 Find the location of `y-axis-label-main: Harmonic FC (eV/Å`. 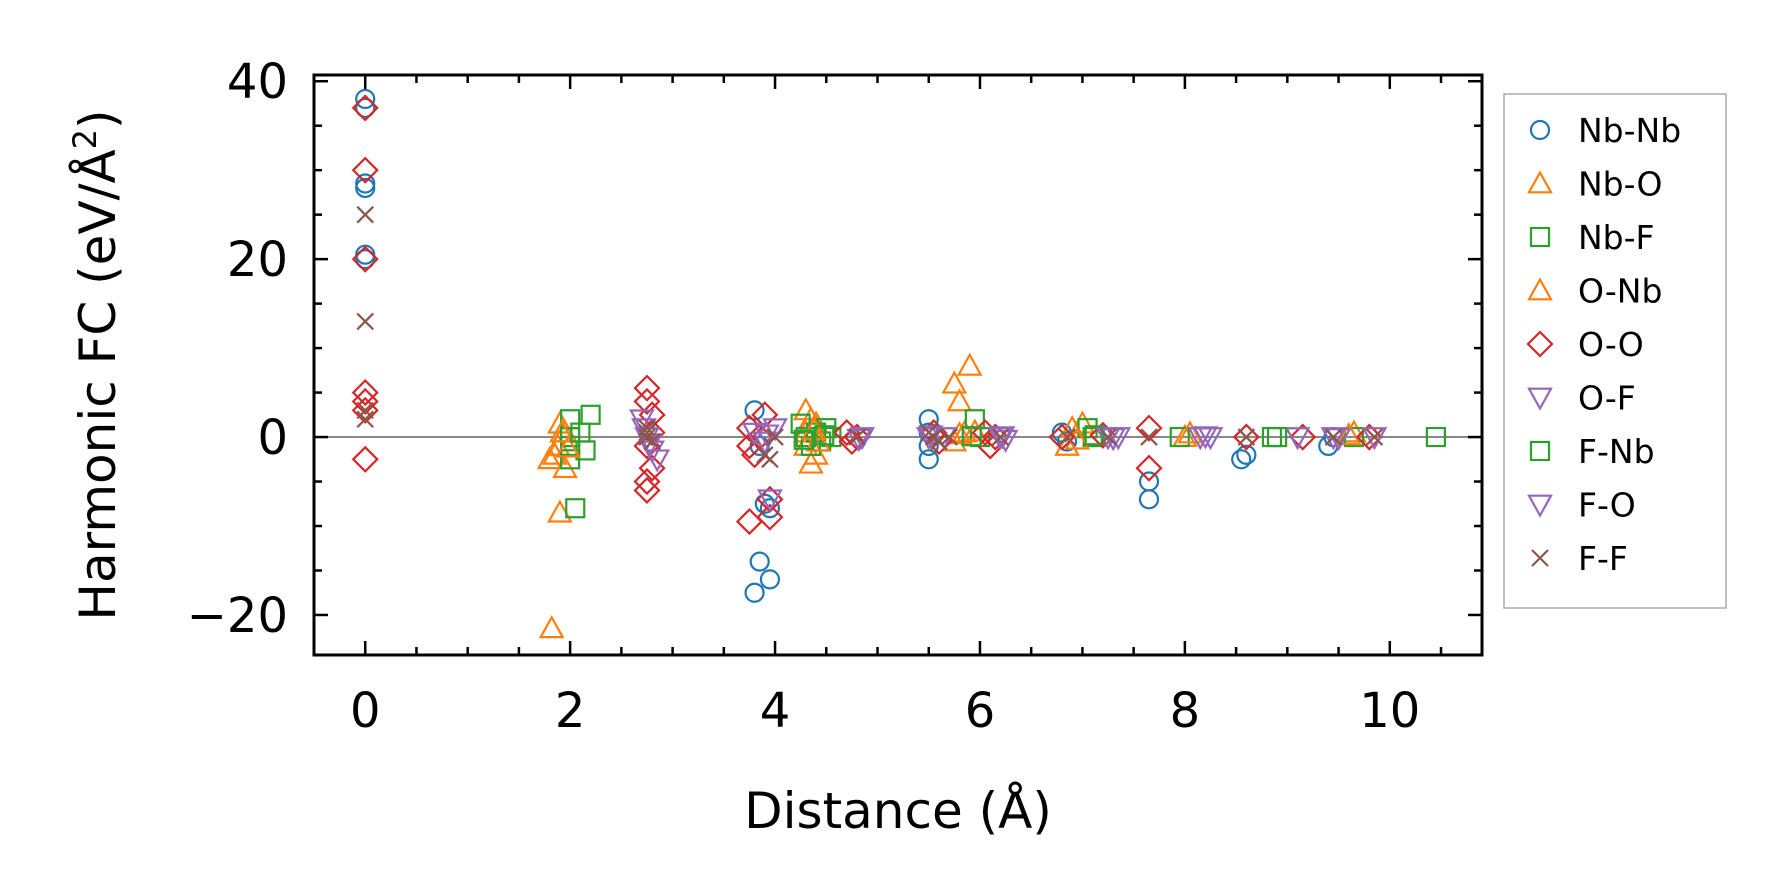

y-axis-label-main: Harmonic FC (eV/Å is located at coordinates (98, 384).